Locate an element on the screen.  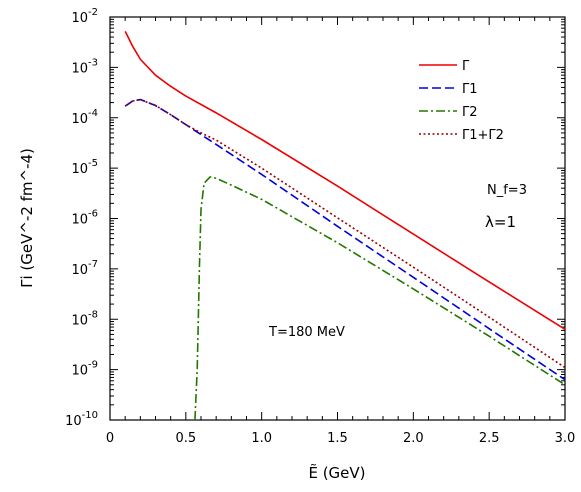
y-tick-label: 10⁻⁸ is located at coordinates (84, 318).